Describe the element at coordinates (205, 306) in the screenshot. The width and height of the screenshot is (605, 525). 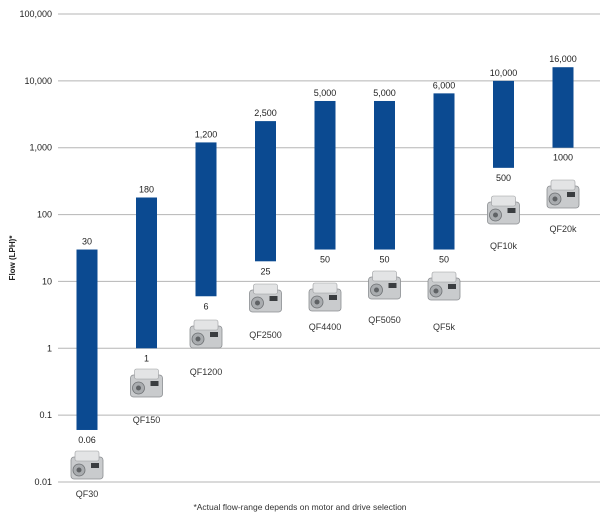
I see `min-label: 6` at that location.